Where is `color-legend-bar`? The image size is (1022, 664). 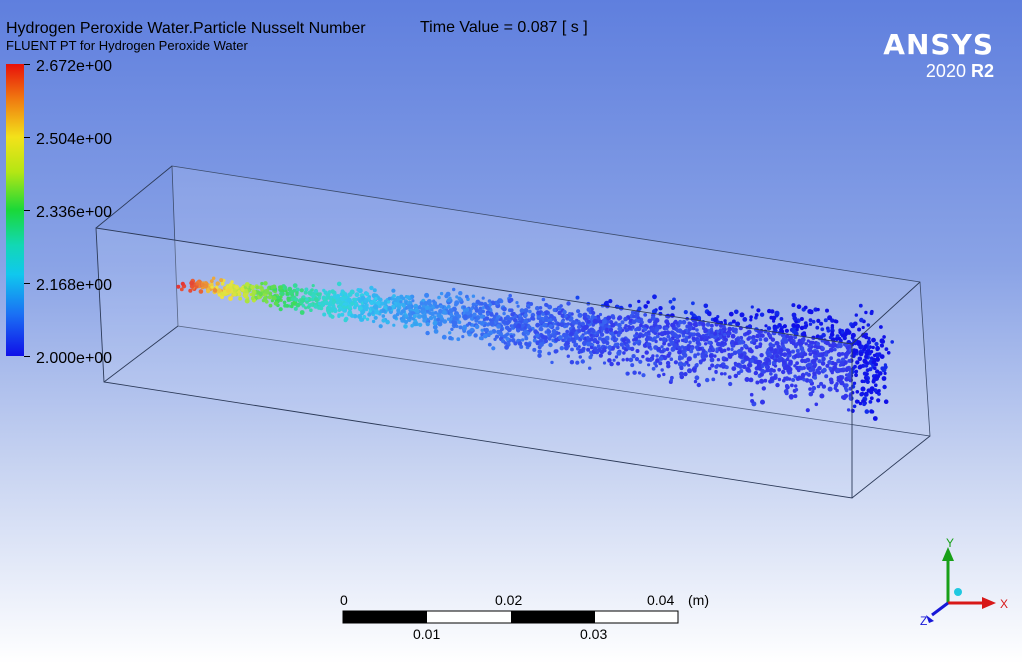 color-legend-bar is located at coordinates (15, 210).